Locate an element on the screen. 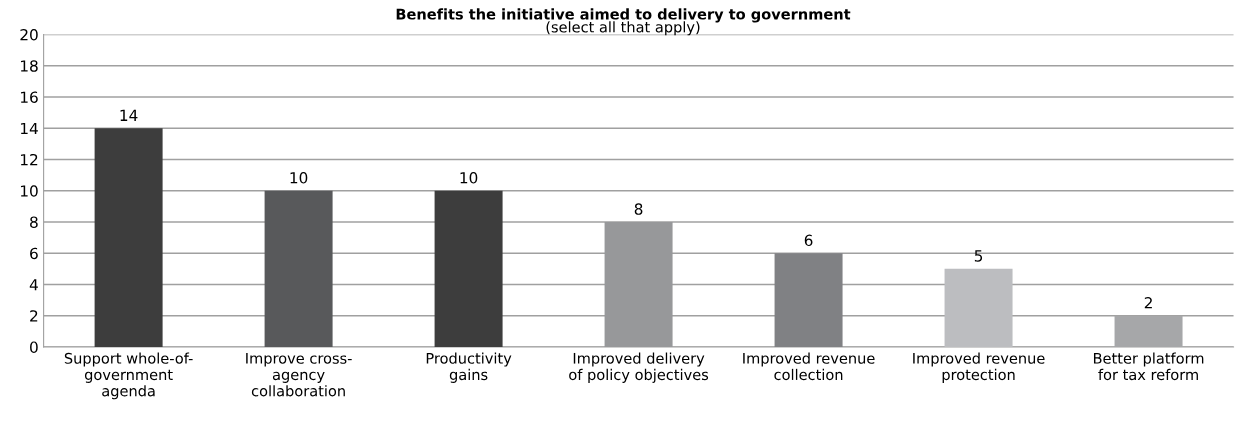 The image size is (1246, 431). data-label: 5 is located at coordinates (978, 256).